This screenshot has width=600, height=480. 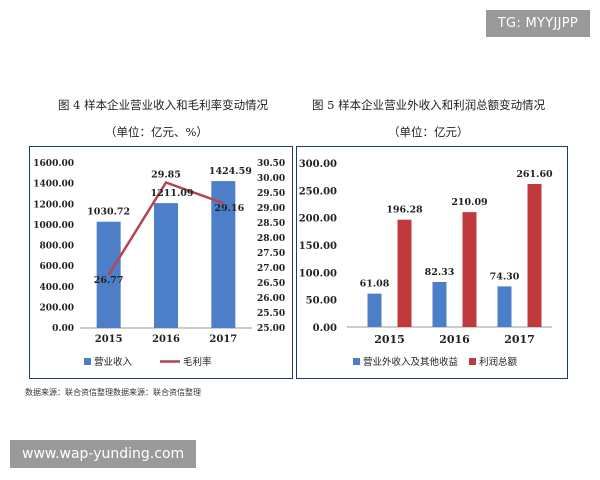 I want to click on left-y-tick-label: 200.00, so click(x=57, y=308).